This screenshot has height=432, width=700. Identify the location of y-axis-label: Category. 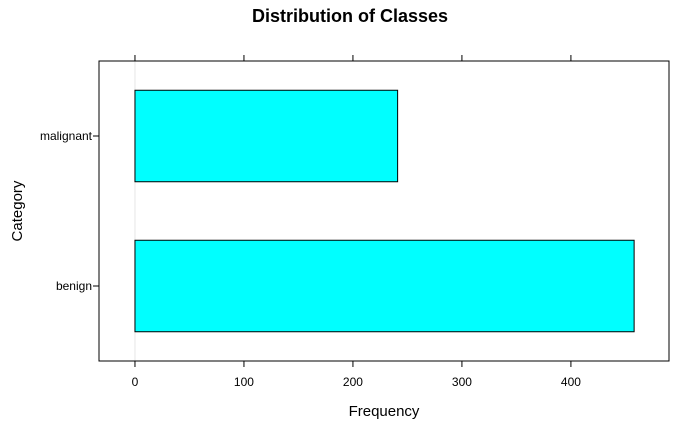
(17, 210).